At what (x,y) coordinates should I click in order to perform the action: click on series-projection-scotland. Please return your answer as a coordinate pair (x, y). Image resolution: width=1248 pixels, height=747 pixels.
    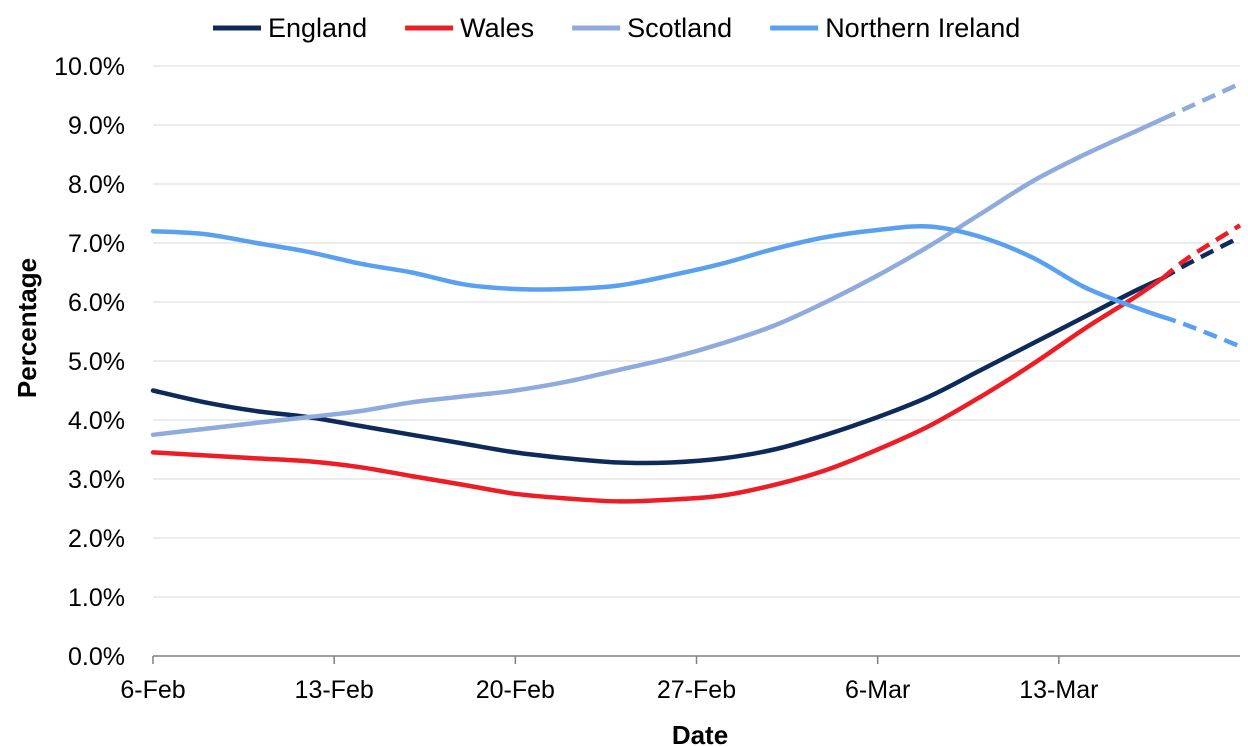
    Looking at the image, I should click on (1201, 101).